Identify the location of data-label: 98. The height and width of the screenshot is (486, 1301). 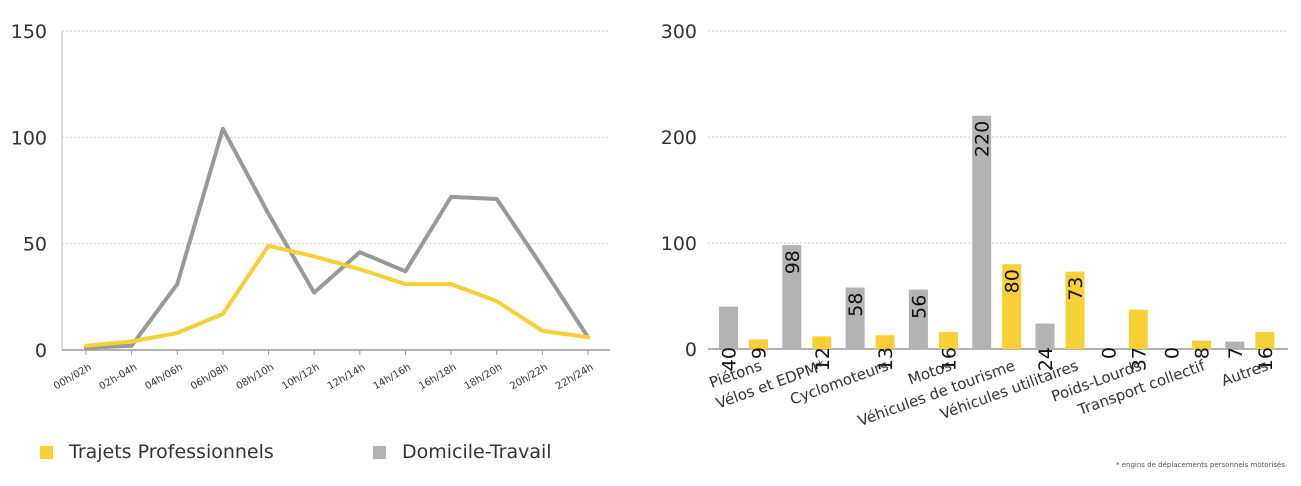
(793, 262).